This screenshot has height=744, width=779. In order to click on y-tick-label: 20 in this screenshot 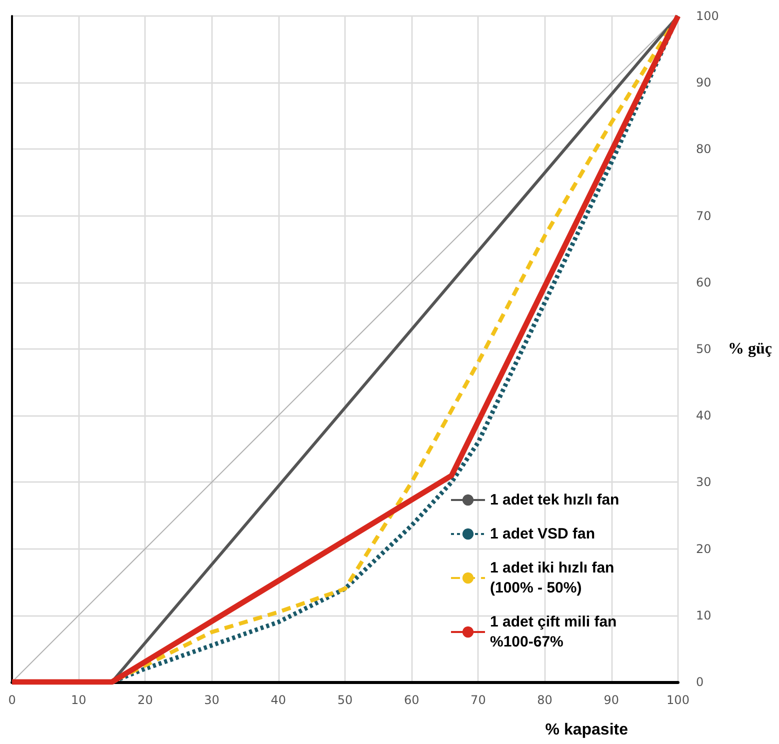, I will do `click(704, 549)`.